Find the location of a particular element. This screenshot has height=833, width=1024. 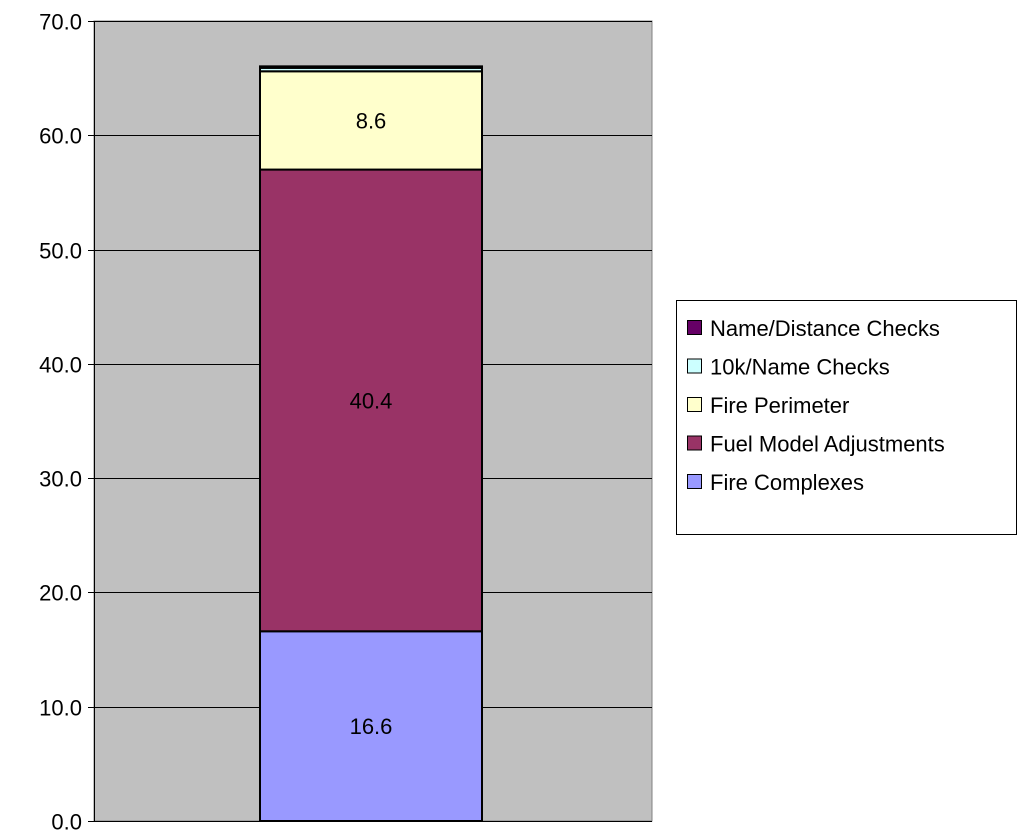

y-tick-label-5: 50.0 is located at coordinates (60, 251).